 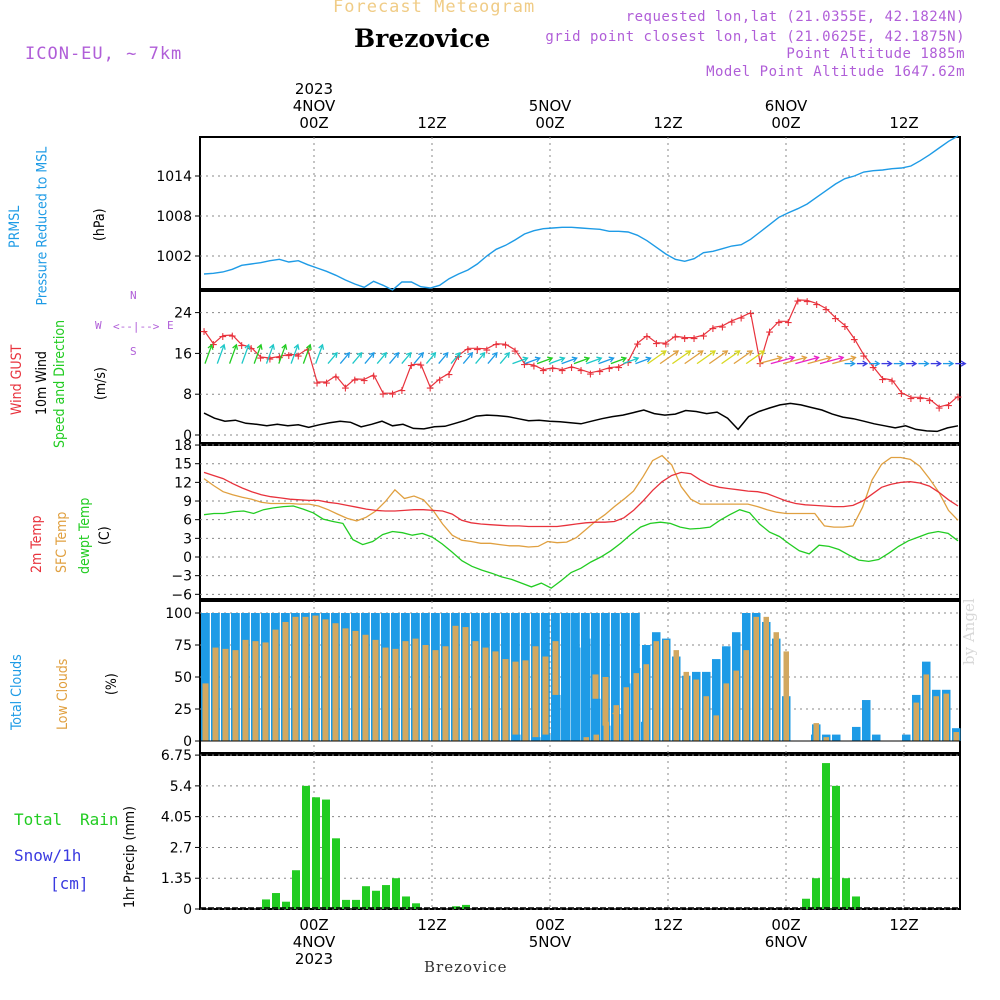 What do you see at coordinates (434, 8) in the screenshot?
I see `meteogram-subtitle: Forecast Meteogram` at bounding box center [434, 8].